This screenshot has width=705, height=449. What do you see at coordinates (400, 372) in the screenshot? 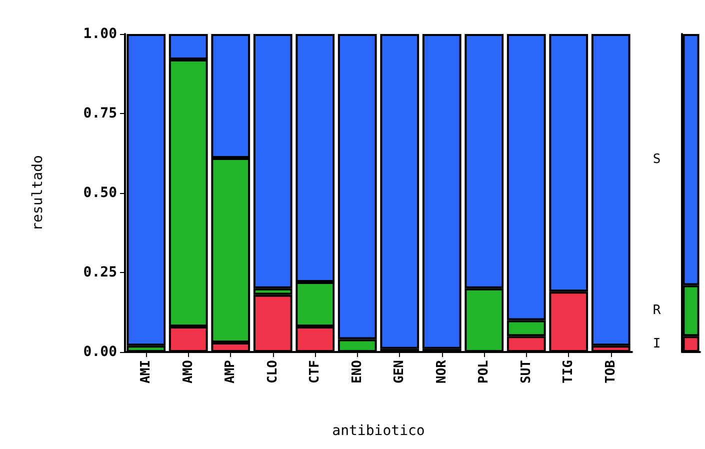
I see `x-tick-label: GEN` at bounding box center [400, 372].